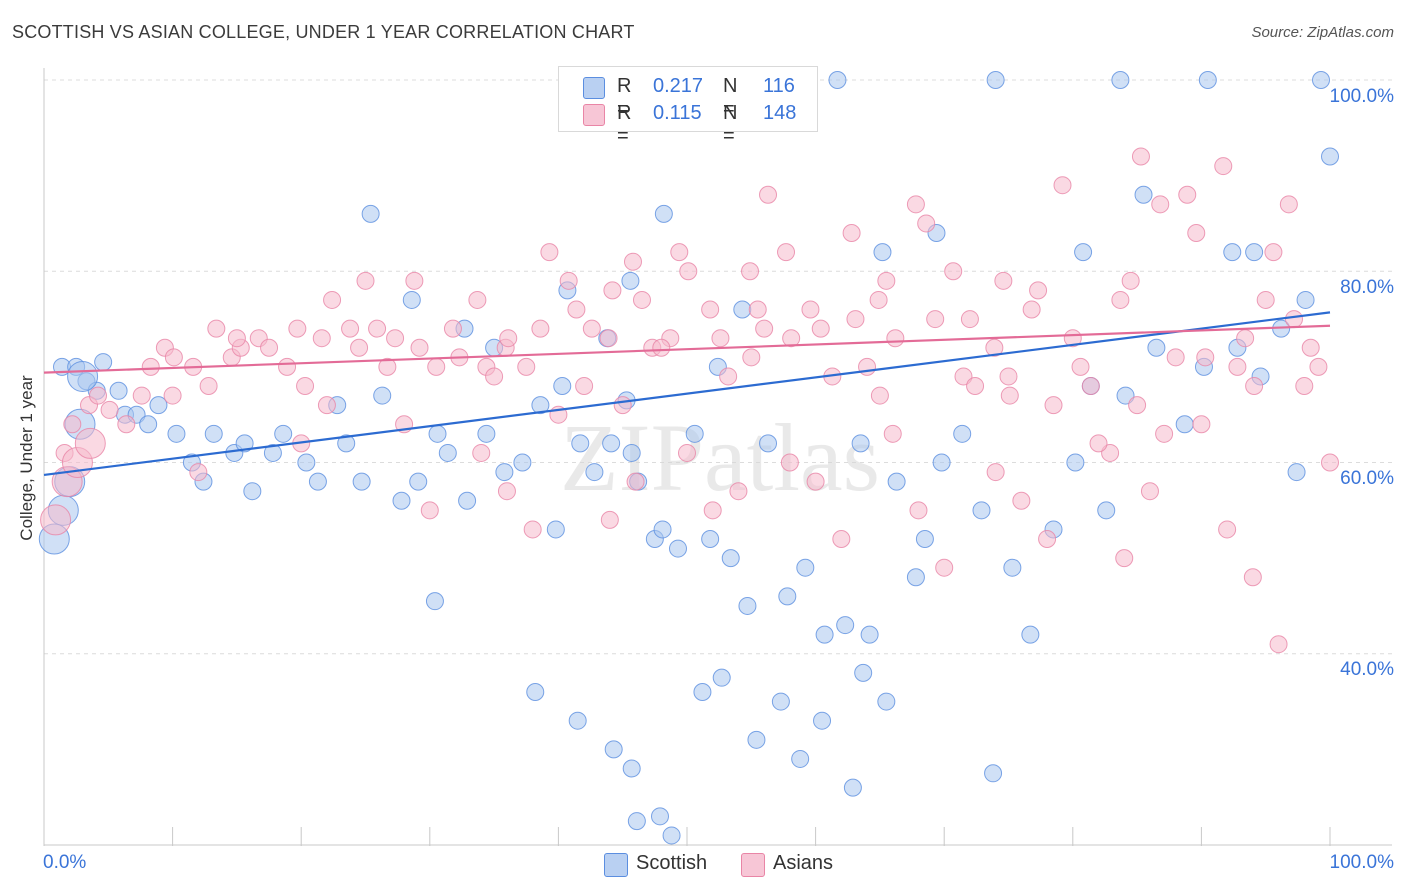 Image resolution: width=1406 pixels, height=892 pixels. I want to click on scottish-legend-swatch, so click(616, 865).